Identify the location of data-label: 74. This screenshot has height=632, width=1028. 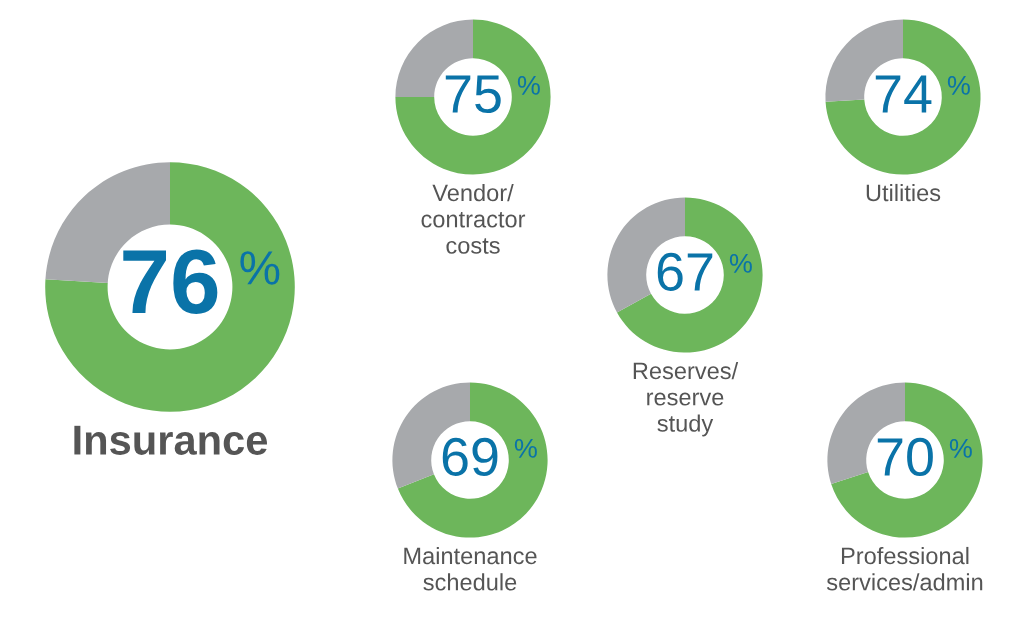
(903, 94).